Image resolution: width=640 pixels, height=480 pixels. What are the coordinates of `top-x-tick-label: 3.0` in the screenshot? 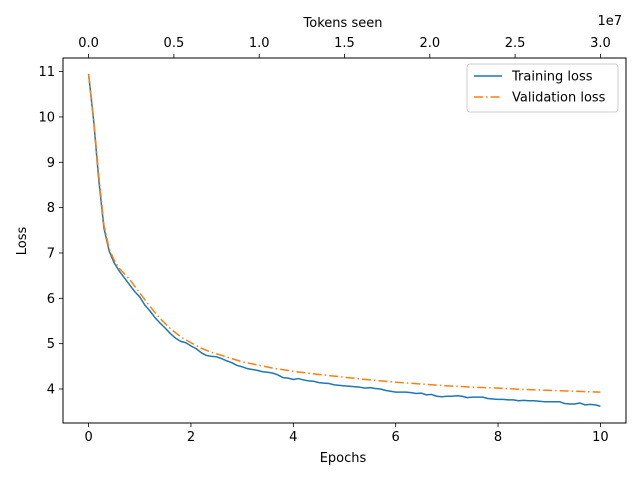 It's located at (600, 43).